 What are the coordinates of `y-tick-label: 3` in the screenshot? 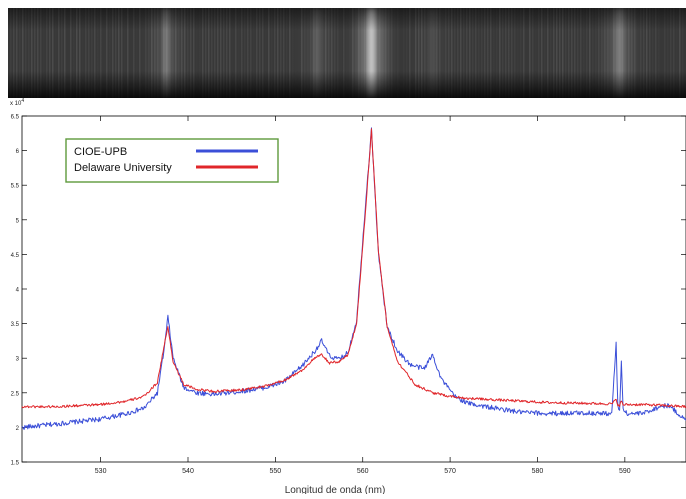 It's located at (18, 360).